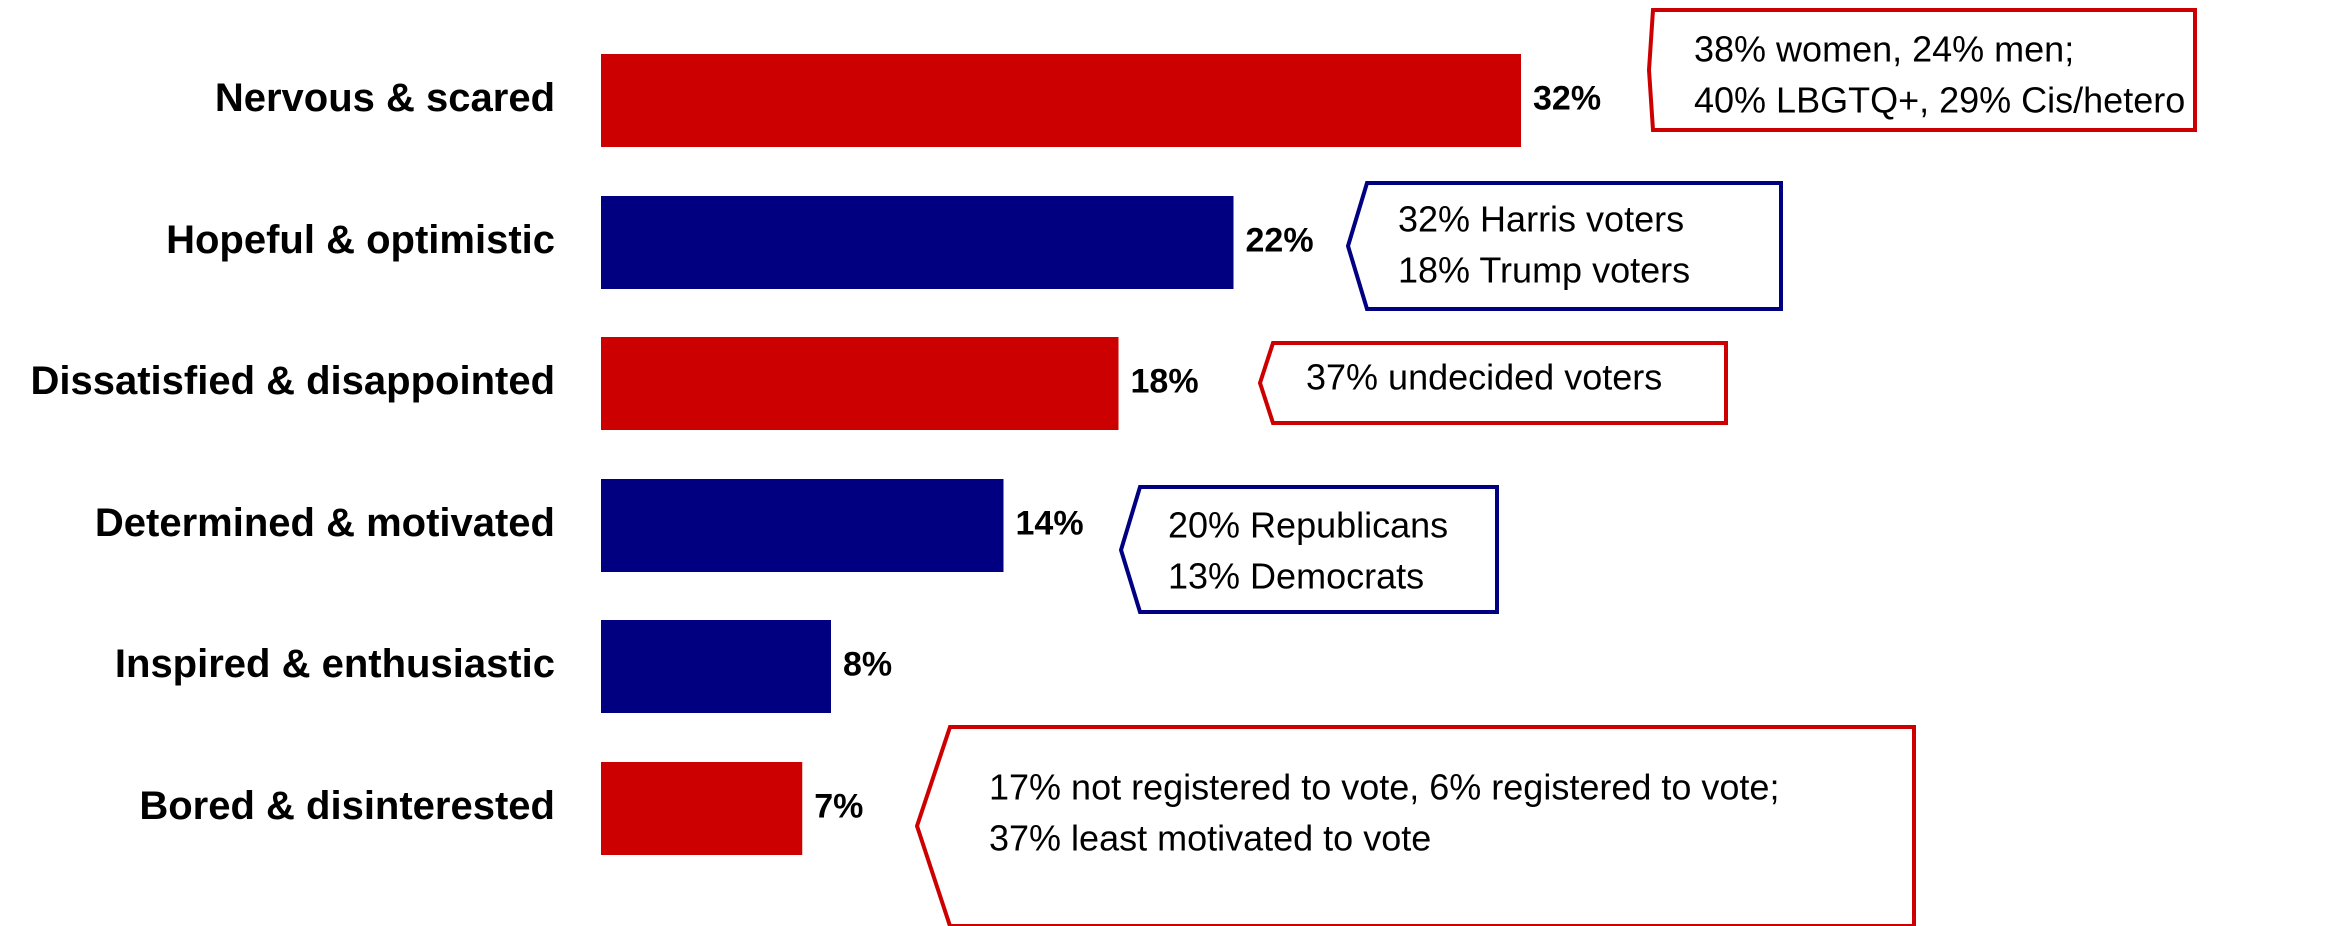  Describe the element at coordinates (1280, 240) in the screenshot. I see `value-label-hopeful-and-optimistic: 22%` at that location.